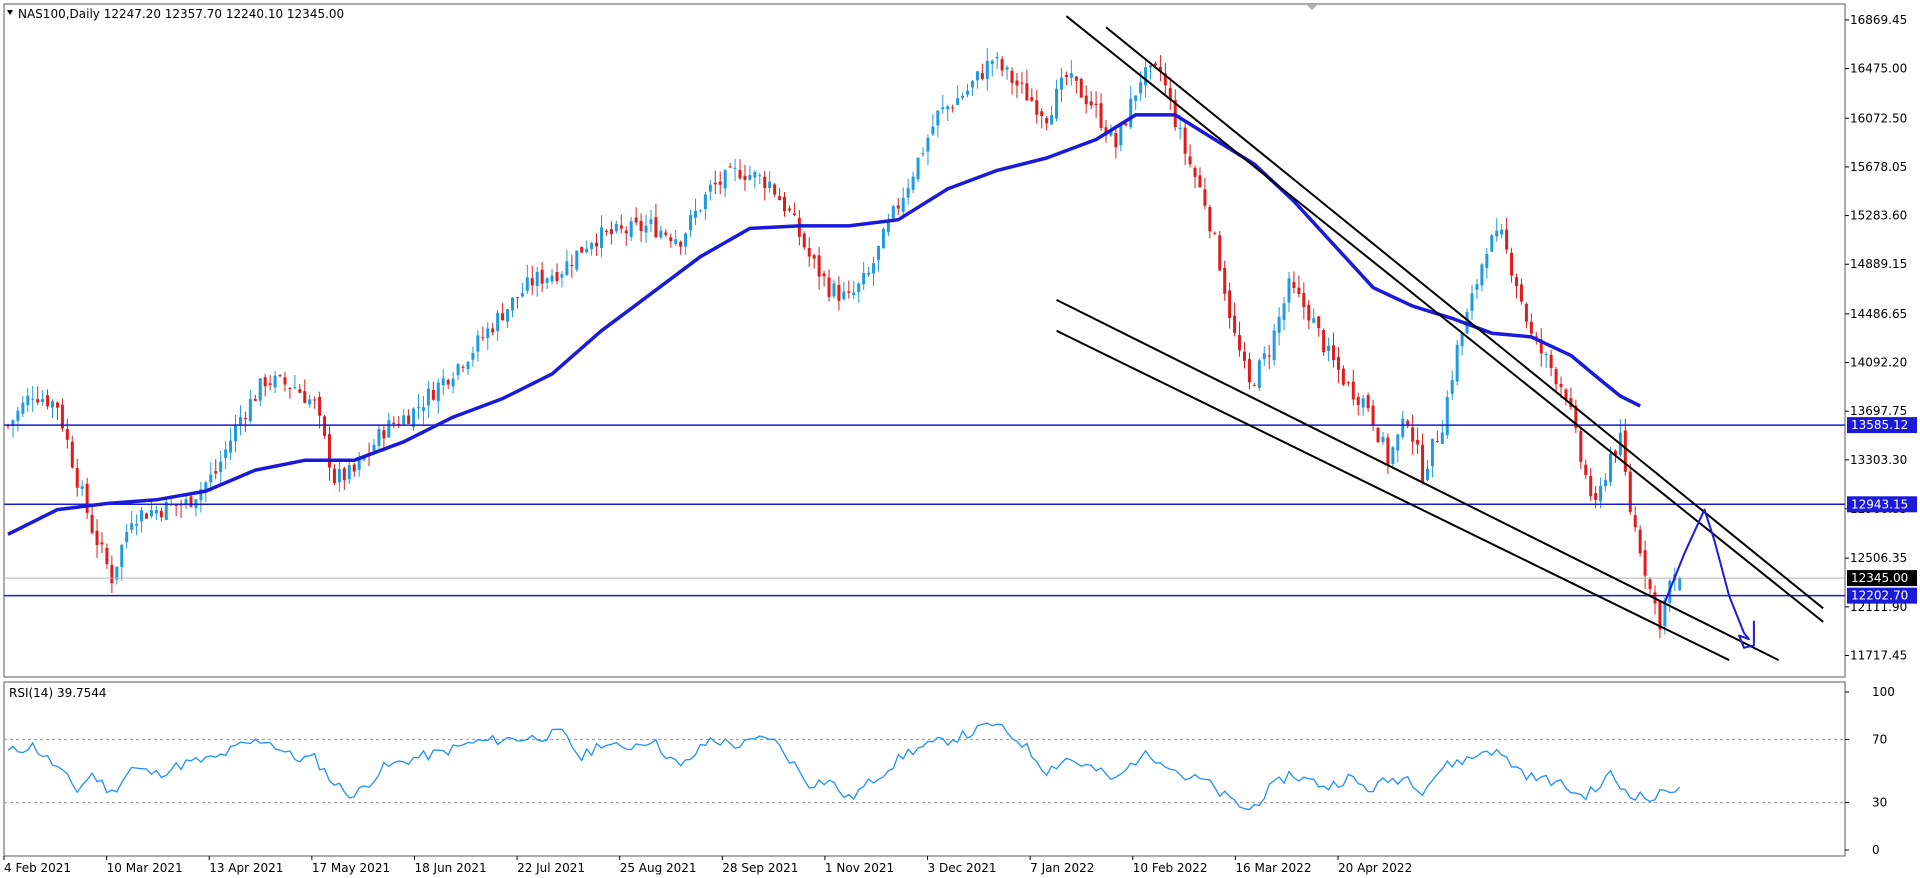 The image size is (1920, 878). I want to click on rsi-header: RSI(14) 39.7544, so click(58, 693).